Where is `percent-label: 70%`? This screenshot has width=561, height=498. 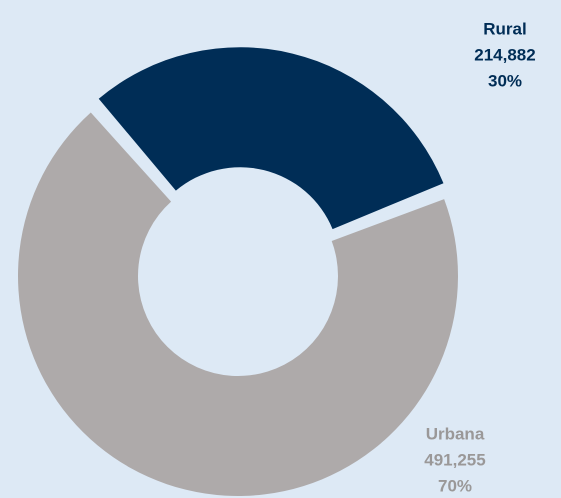 percent-label: 70% is located at coordinates (455, 485).